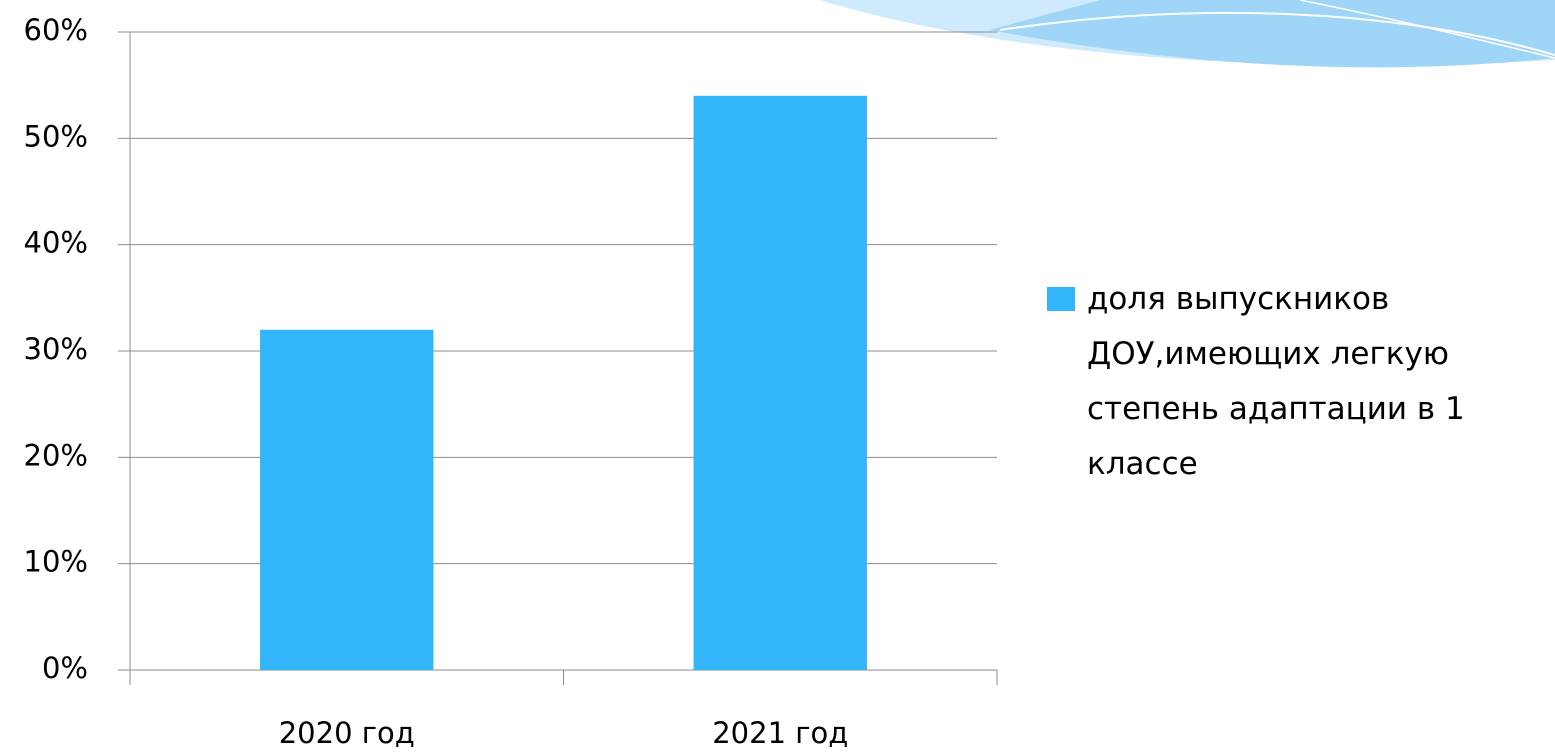  What do you see at coordinates (56, 349) in the screenshot?
I see `y-tick-label: 30%` at bounding box center [56, 349].